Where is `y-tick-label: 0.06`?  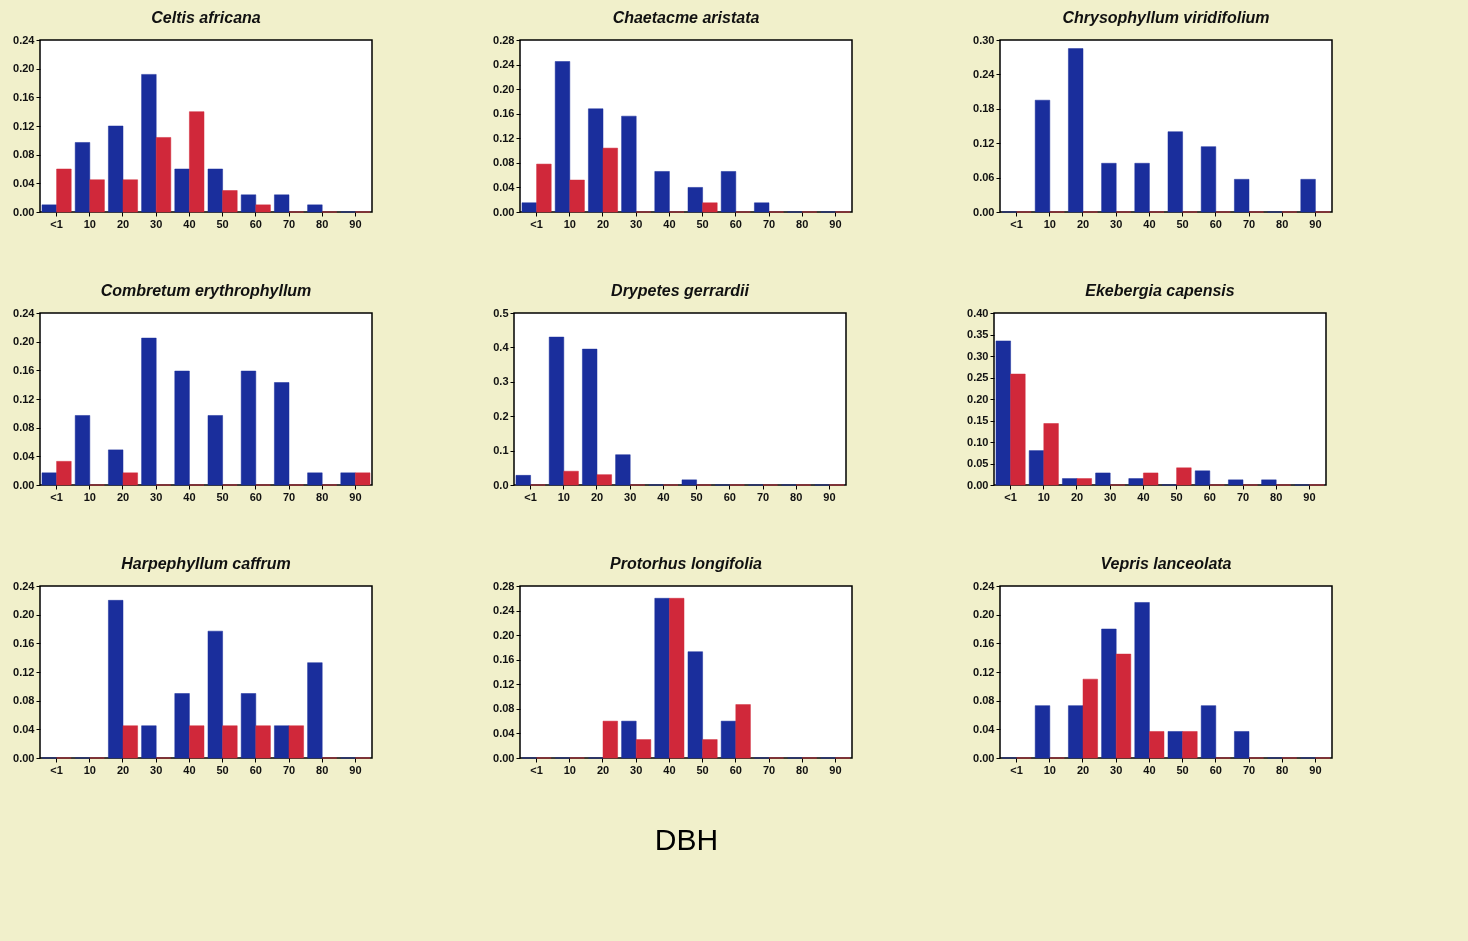
y-tick-label: 0.06 is located at coordinates (984, 177).